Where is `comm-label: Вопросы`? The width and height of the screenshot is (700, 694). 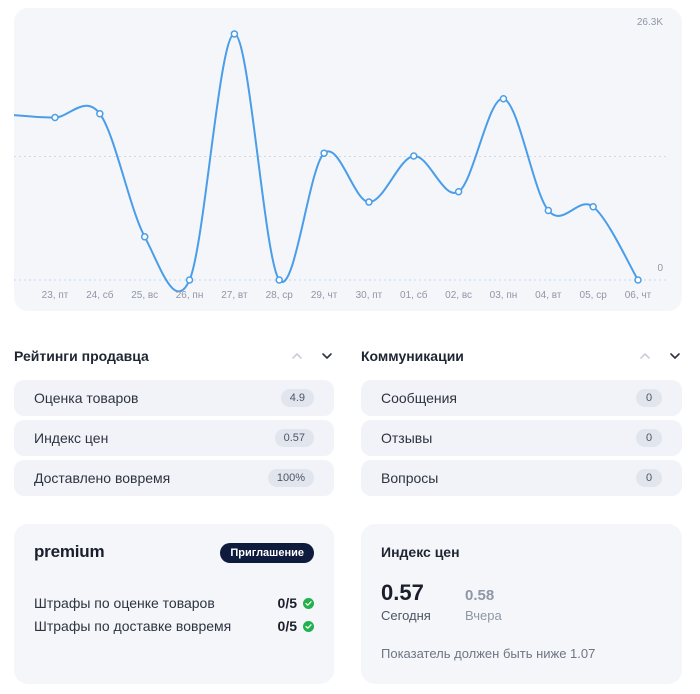 comm-label: Вопросы is located at coordinates (410, 478).